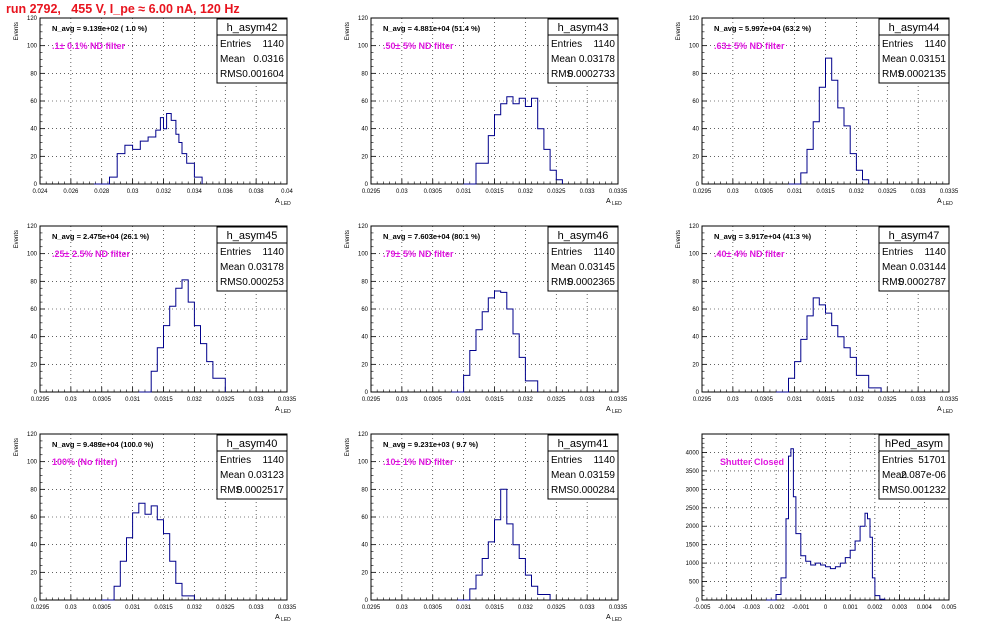 The width and height of the screenshot is (996, 622). What do you see at coordinates (583, 28) in the screenshot?
I see `histogram-title: h_asym43` at bounding box center [583, 28].